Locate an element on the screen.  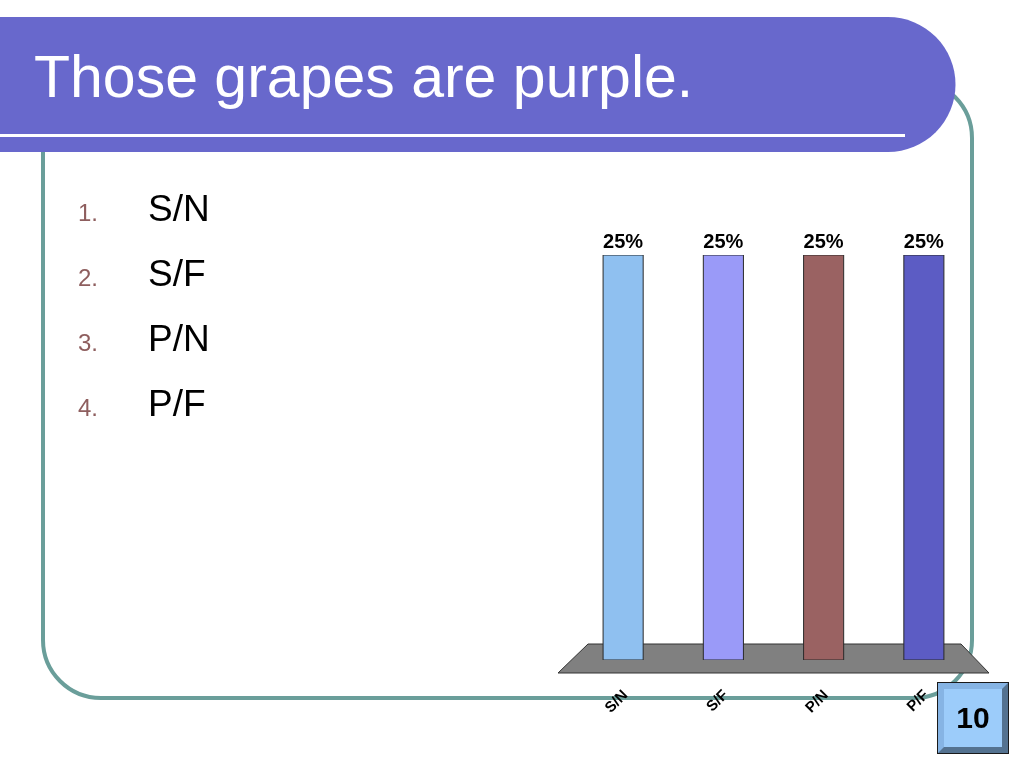
text: 3. P/N is located at coordinates (144, 338).